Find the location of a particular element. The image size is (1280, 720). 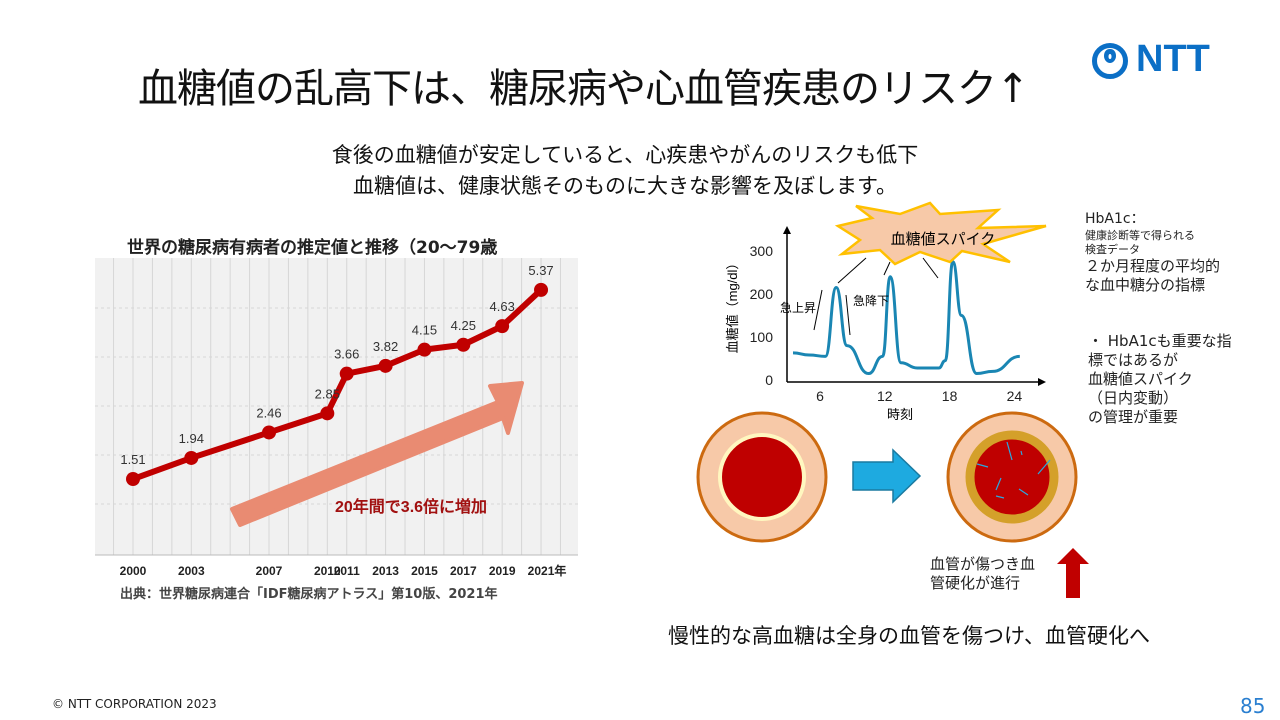

data-label: 4.25 is located at coordinates (463, 325).